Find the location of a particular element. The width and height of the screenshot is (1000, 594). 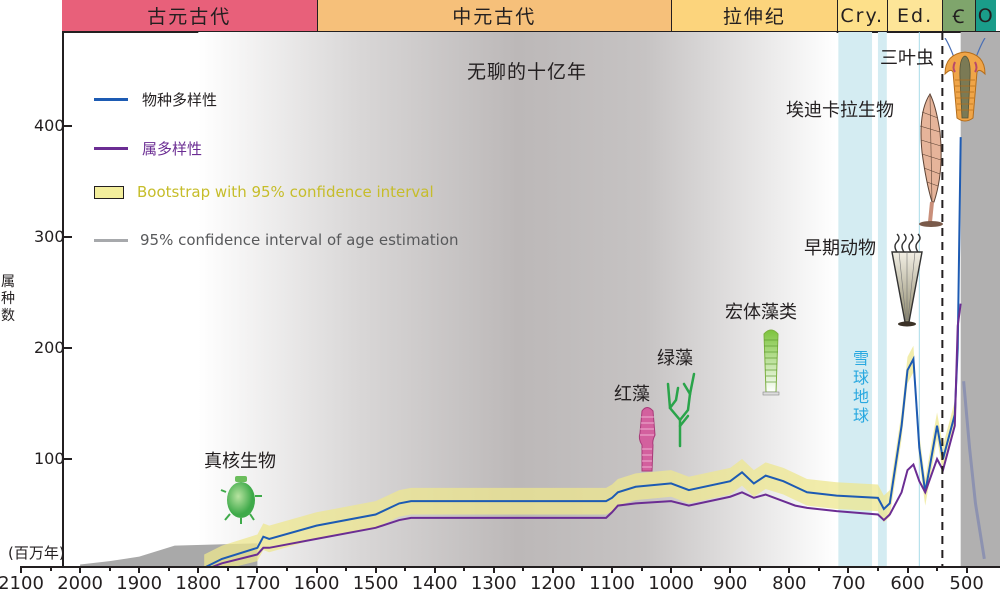

legend-item-species: 物种多样性 is located at coordinates (155, 99).